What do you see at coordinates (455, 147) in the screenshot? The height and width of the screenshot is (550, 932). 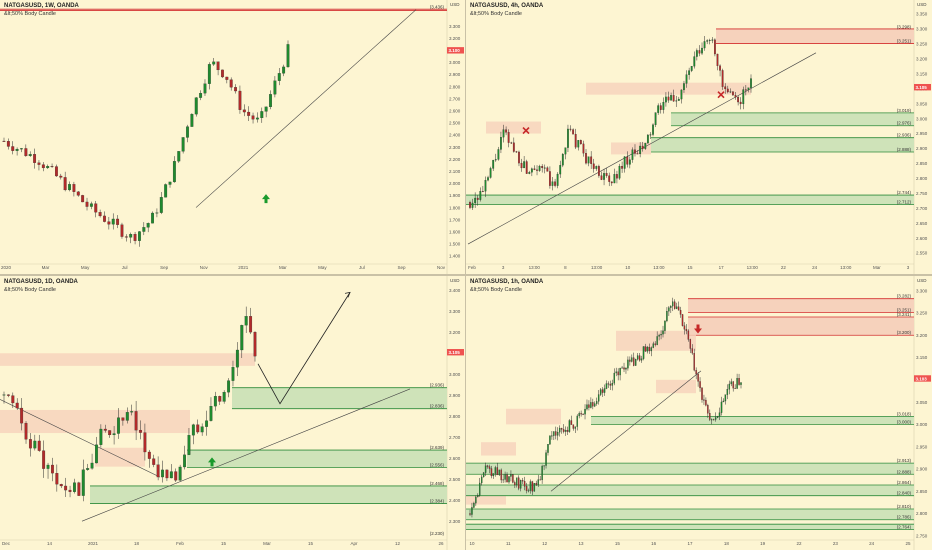 I see `y-tick-label: 2.300` at bounding box center [455, 147].